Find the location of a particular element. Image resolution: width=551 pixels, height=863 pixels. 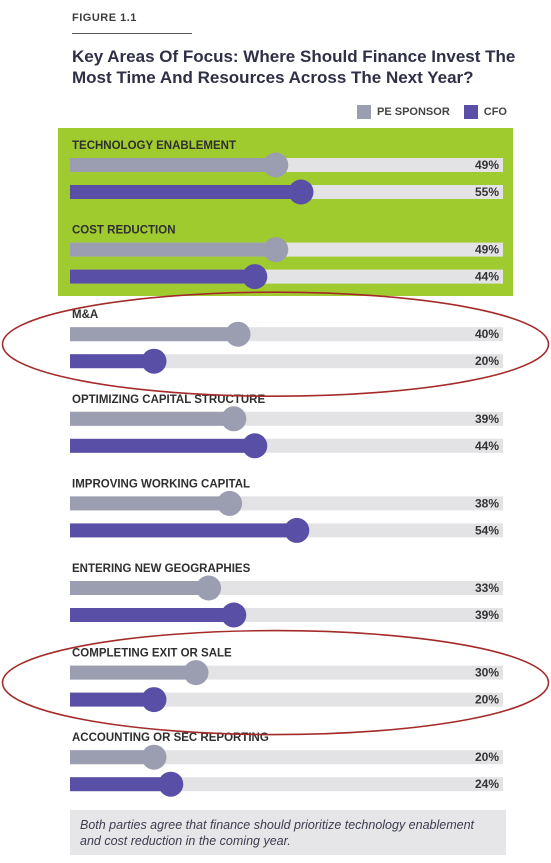

data-label-pe-sponsor: 38% is located at coordinates (487, 503).